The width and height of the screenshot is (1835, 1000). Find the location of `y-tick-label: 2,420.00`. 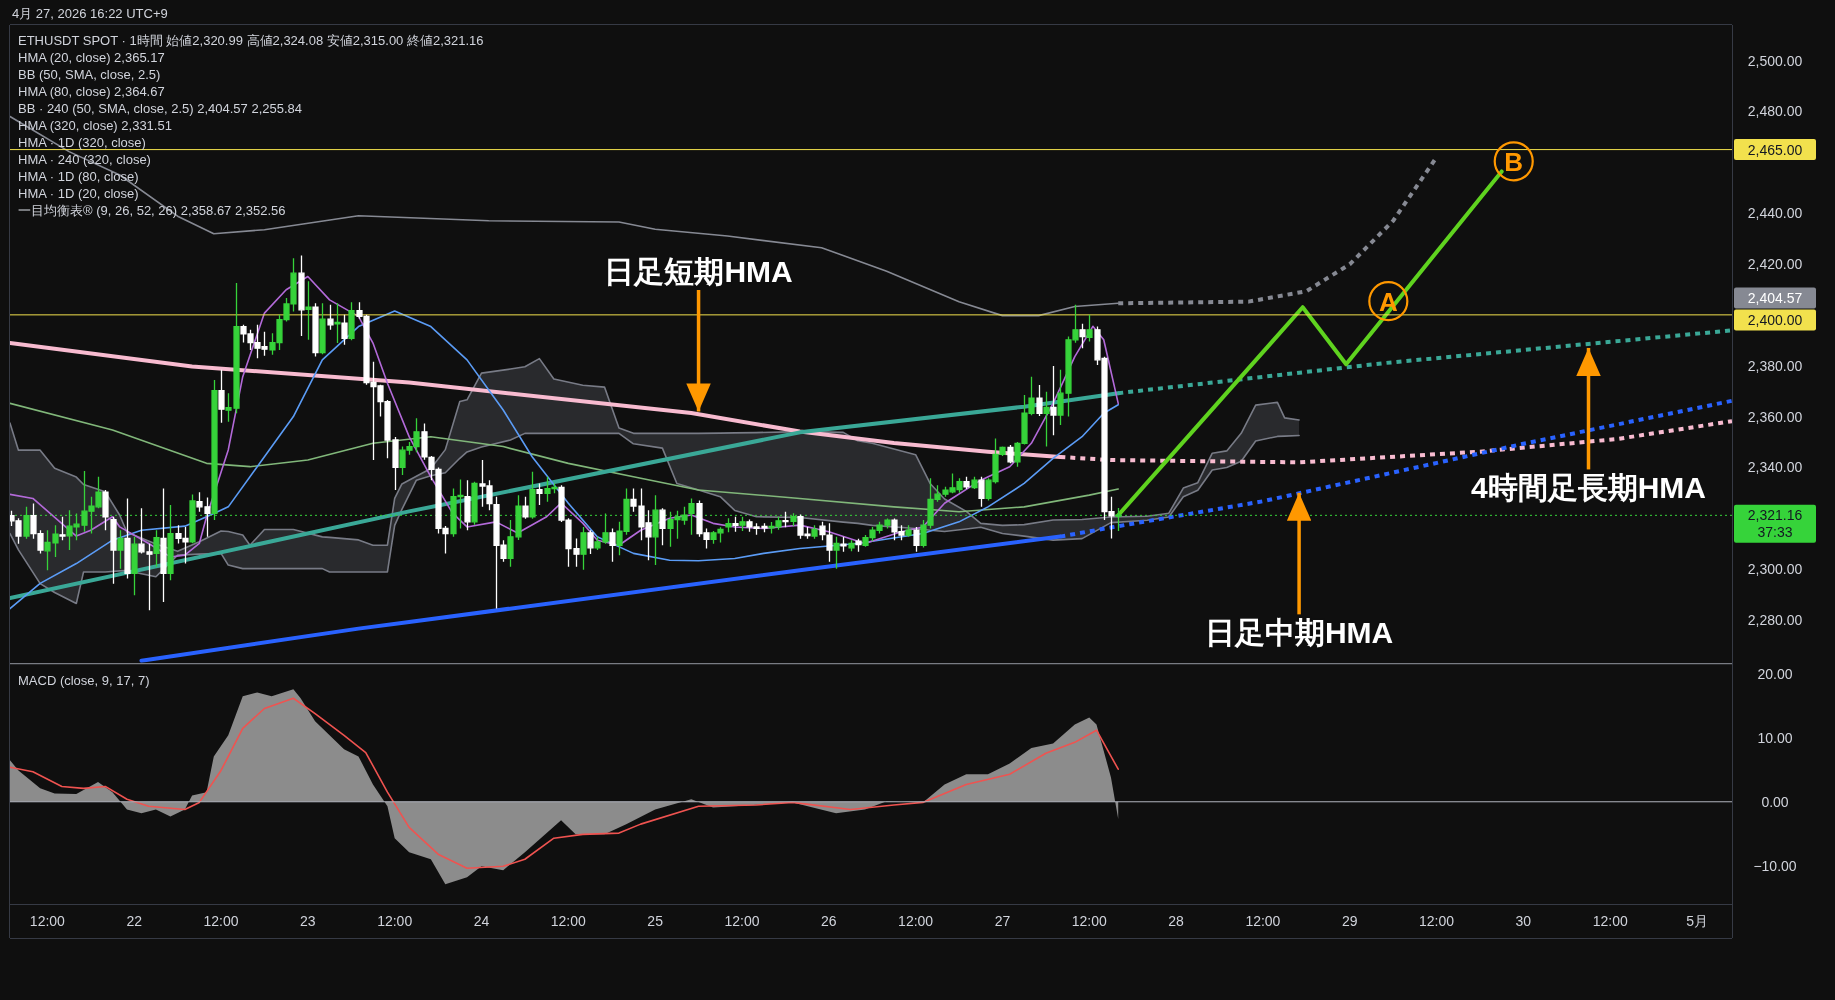

y-tick-label: 2,420.00 is located at coordinates (1775, 264).